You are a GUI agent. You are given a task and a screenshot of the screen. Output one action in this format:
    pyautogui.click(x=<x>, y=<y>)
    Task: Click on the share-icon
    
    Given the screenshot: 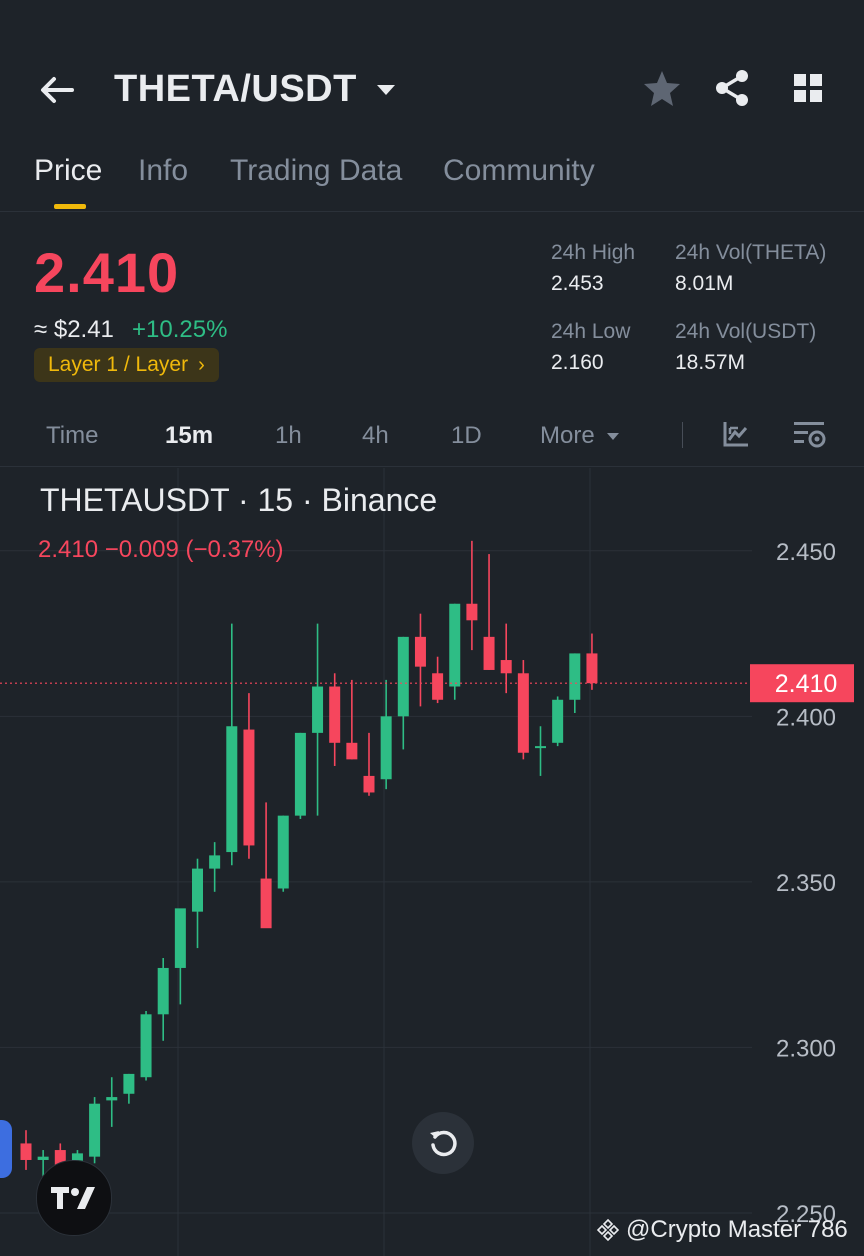 What is the action you would take?
    pyautogui.click(x=732, y=88)
    